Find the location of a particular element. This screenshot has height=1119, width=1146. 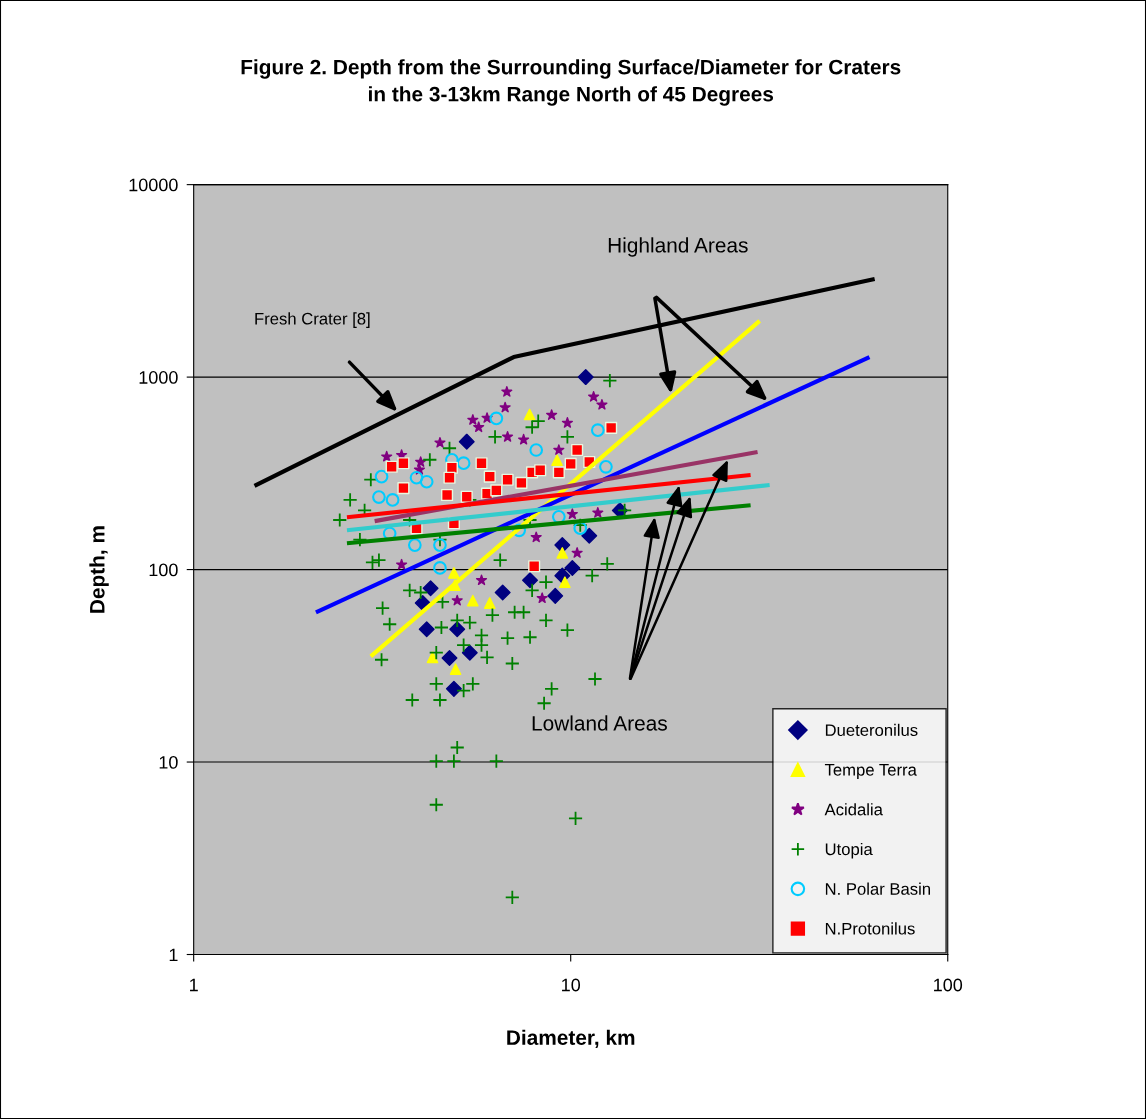

x-axis-title: Diameter, km is located at coordinates (571, 1038).